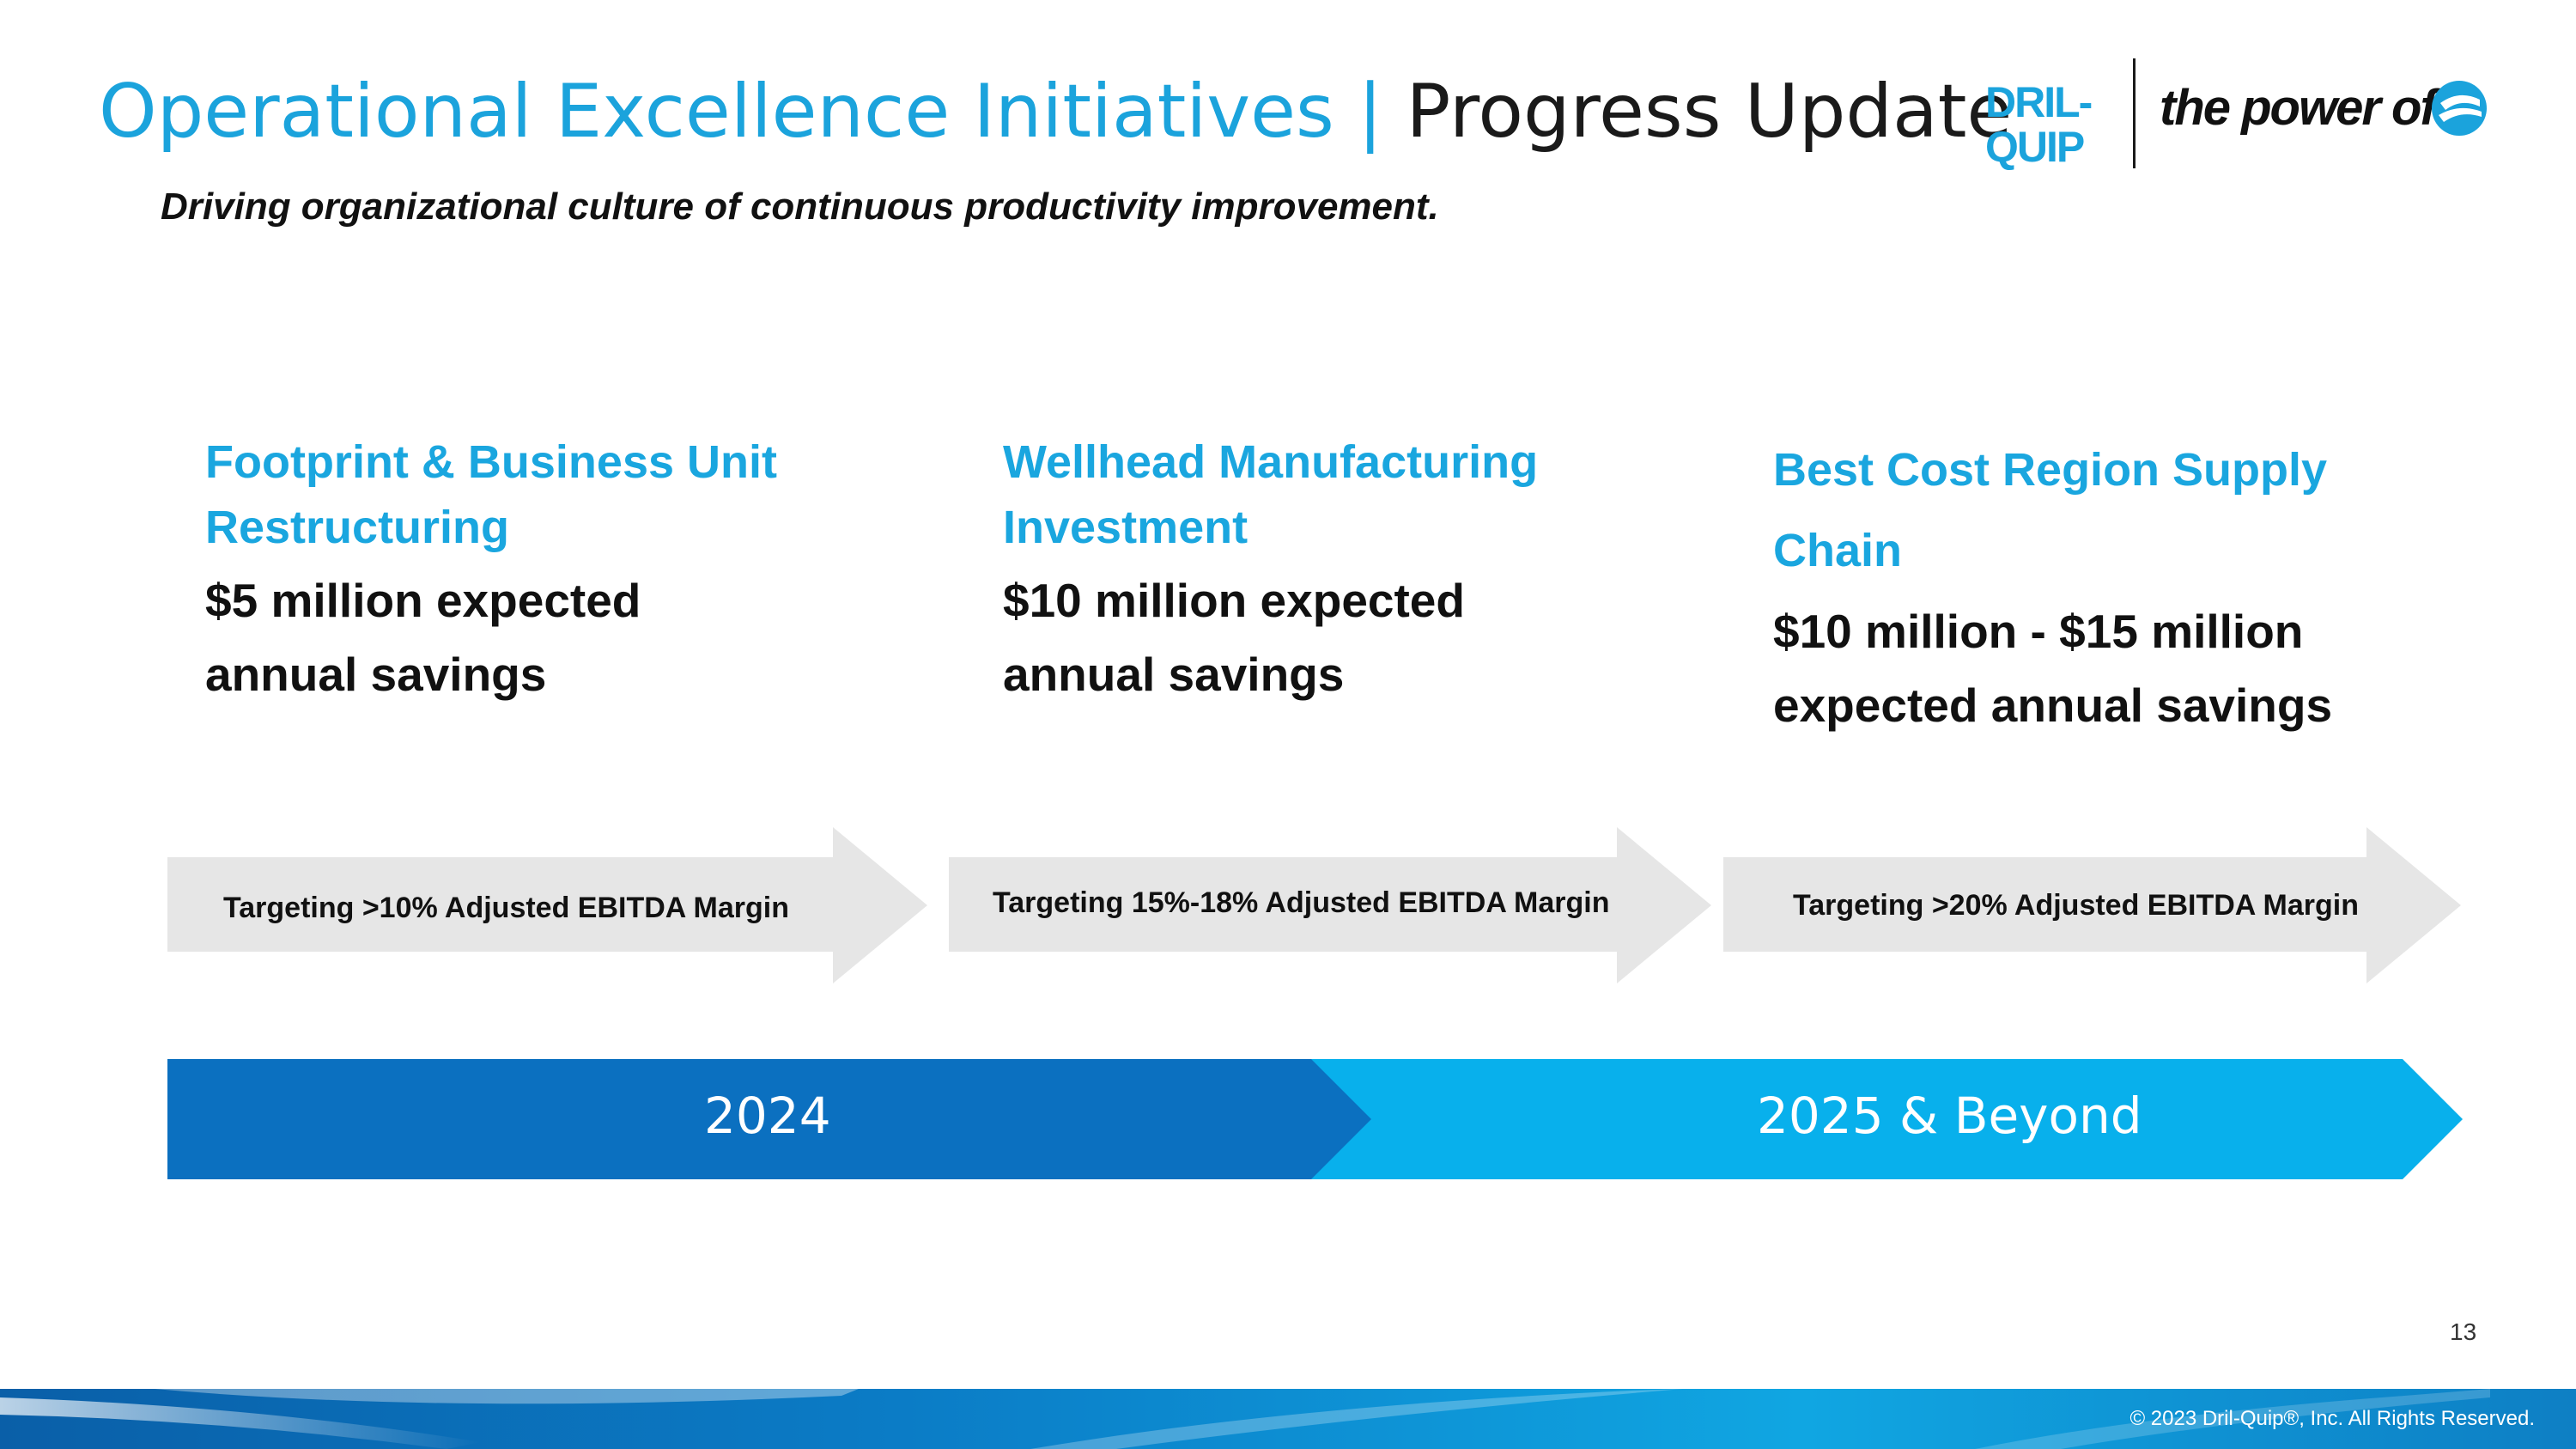  I want to click on savings-line: expected annual savings, so click(2053, 705).